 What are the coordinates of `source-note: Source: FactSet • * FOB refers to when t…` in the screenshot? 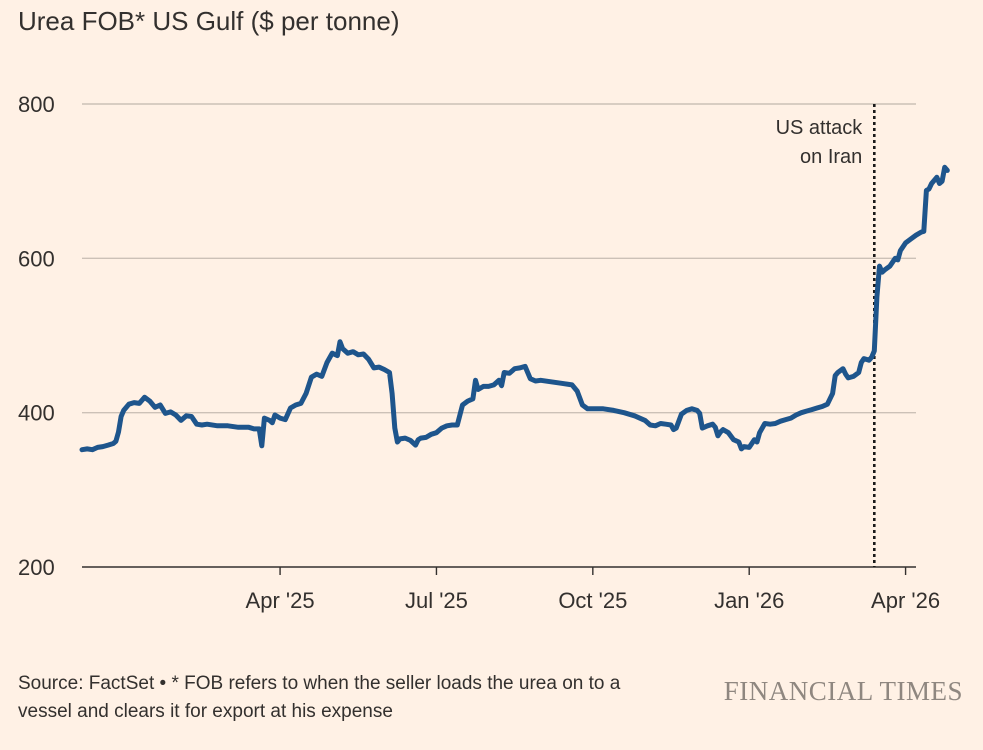 It's located at (319, 697).